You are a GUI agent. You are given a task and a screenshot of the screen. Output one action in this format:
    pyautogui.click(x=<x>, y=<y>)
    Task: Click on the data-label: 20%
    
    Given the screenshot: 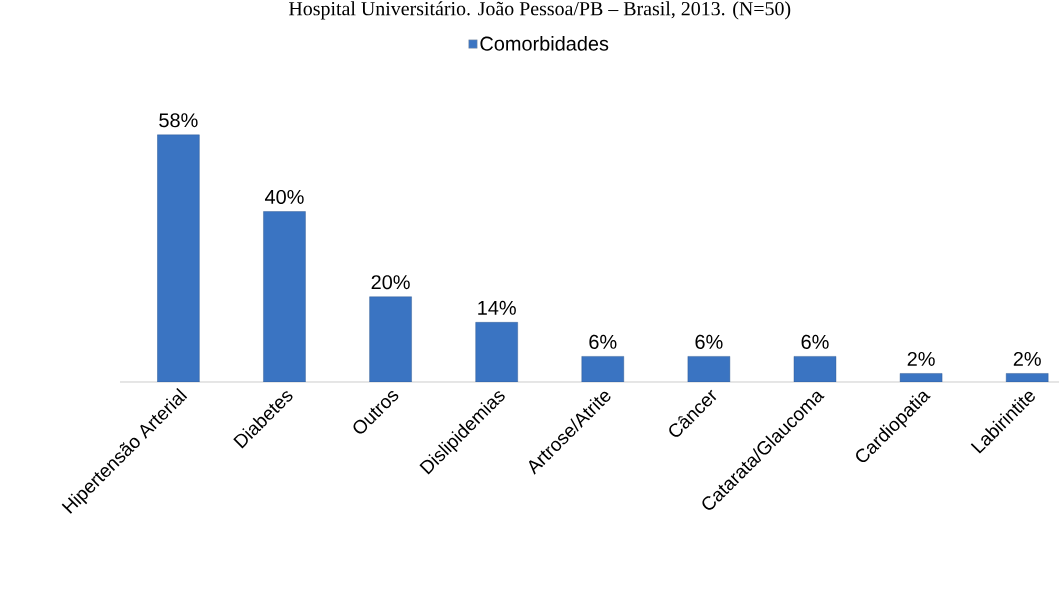 What is the action you would take?
    pyautogui.click(x=390, y=282)
    